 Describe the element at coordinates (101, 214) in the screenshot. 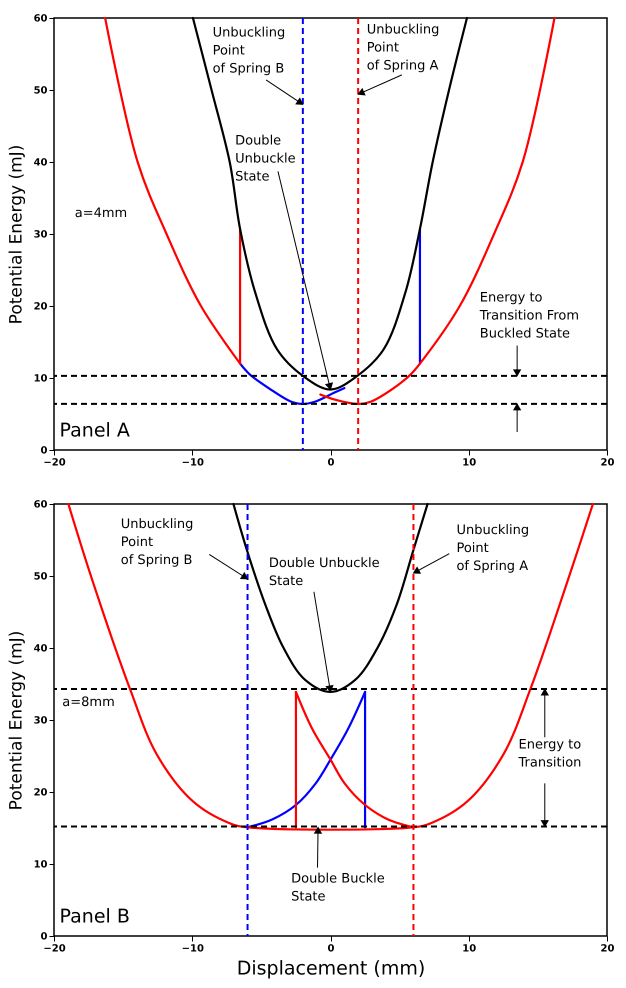

I see `annotation: a=4mm` at that location.